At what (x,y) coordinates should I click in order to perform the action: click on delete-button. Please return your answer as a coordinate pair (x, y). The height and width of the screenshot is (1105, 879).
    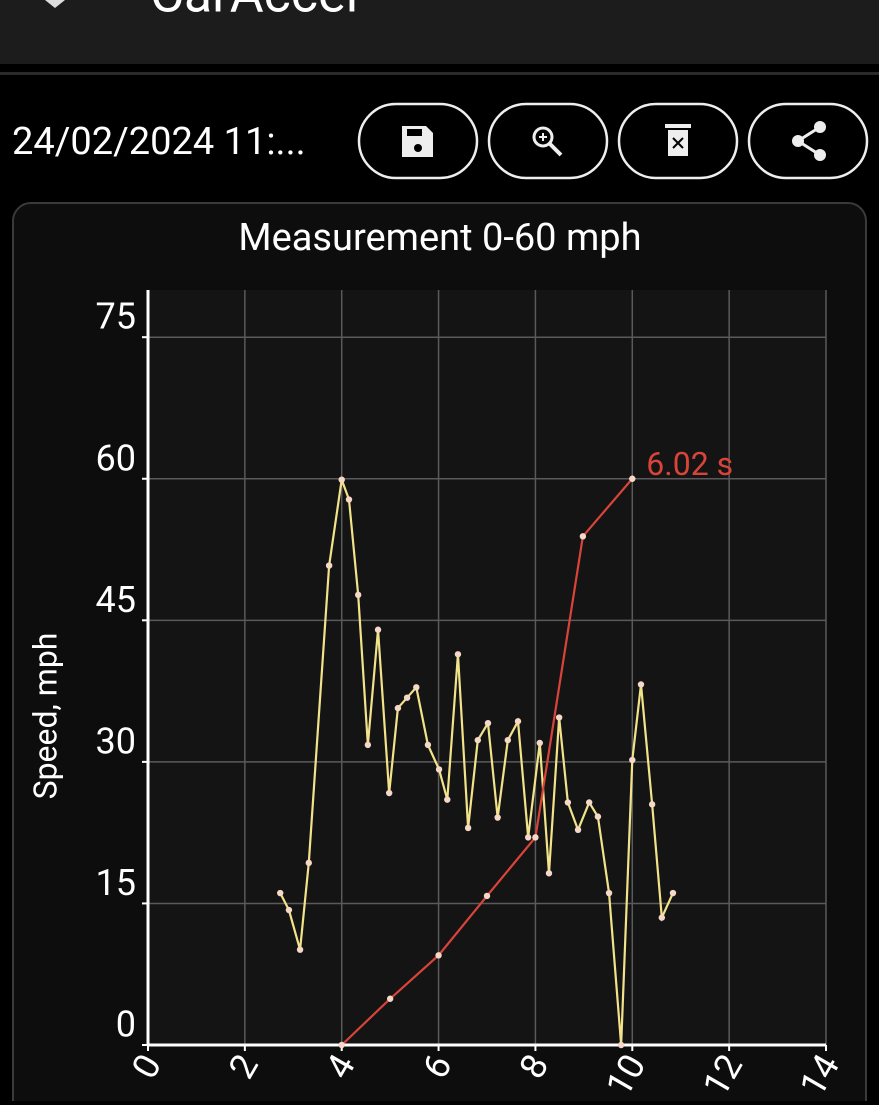
    Looking at the image, I should click on (678, 141).